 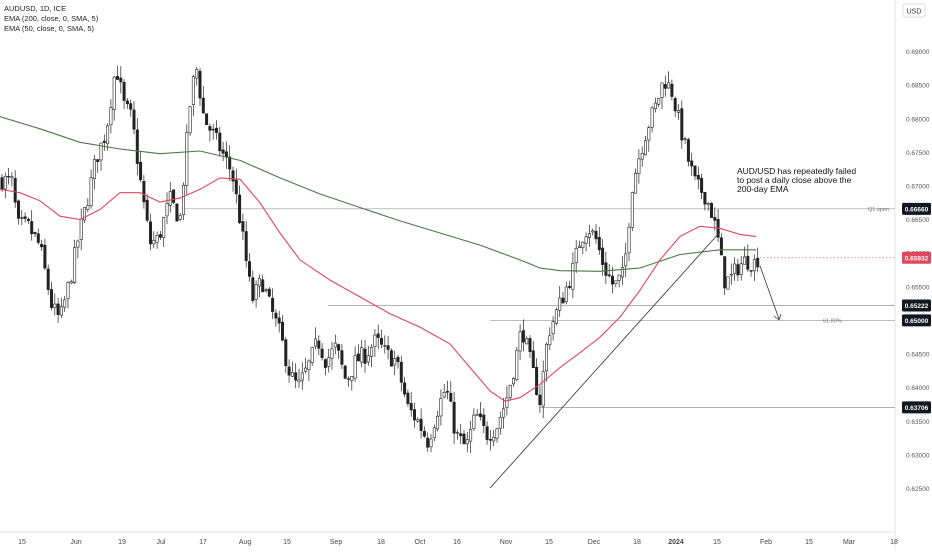 What do you see at coordinates (35, 8) in the screenshot?
I see `symbol-title: AUDUSD, 1D, ICE` at bounding box center [35, 8].